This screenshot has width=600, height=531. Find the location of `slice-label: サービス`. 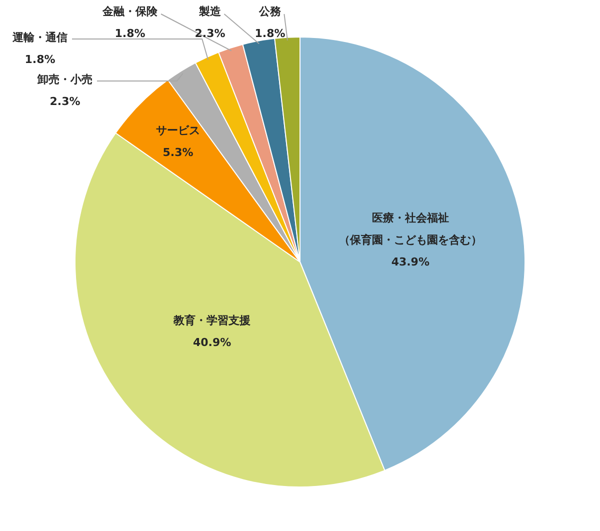

slice-label: サービス is located at coordinates (178, 131).